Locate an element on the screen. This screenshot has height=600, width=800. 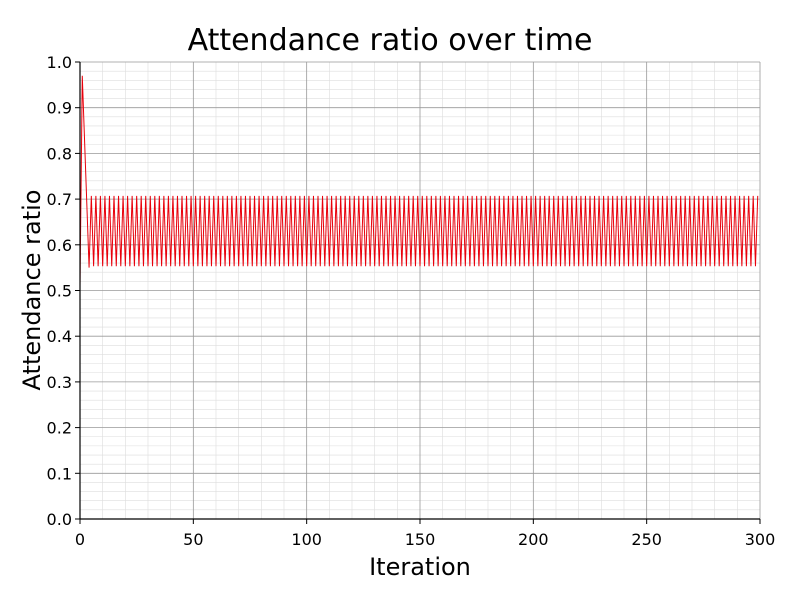
y-axis-label: Attendance ratio is located at coordinates (32, 290).